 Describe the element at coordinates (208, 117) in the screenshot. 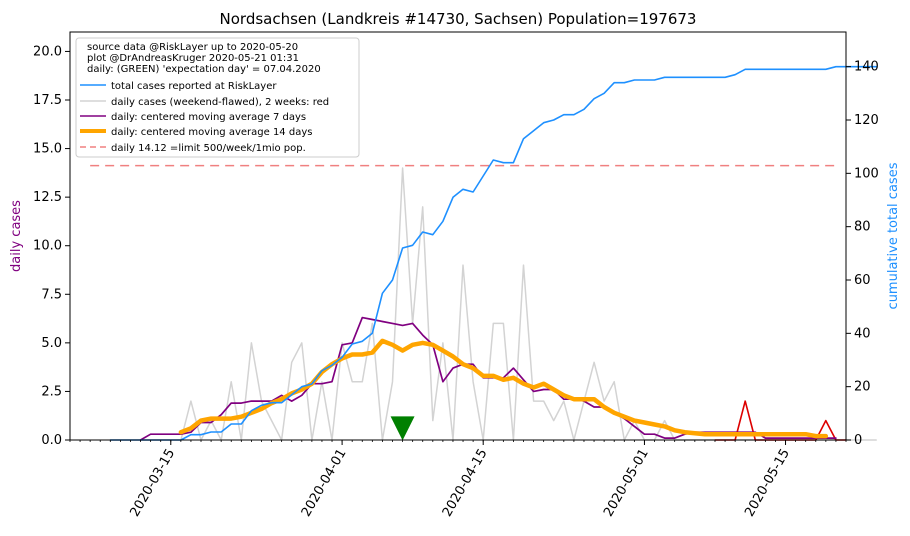

I see `legend-label-ma7: daily: centered moving average 7 days` at that location.